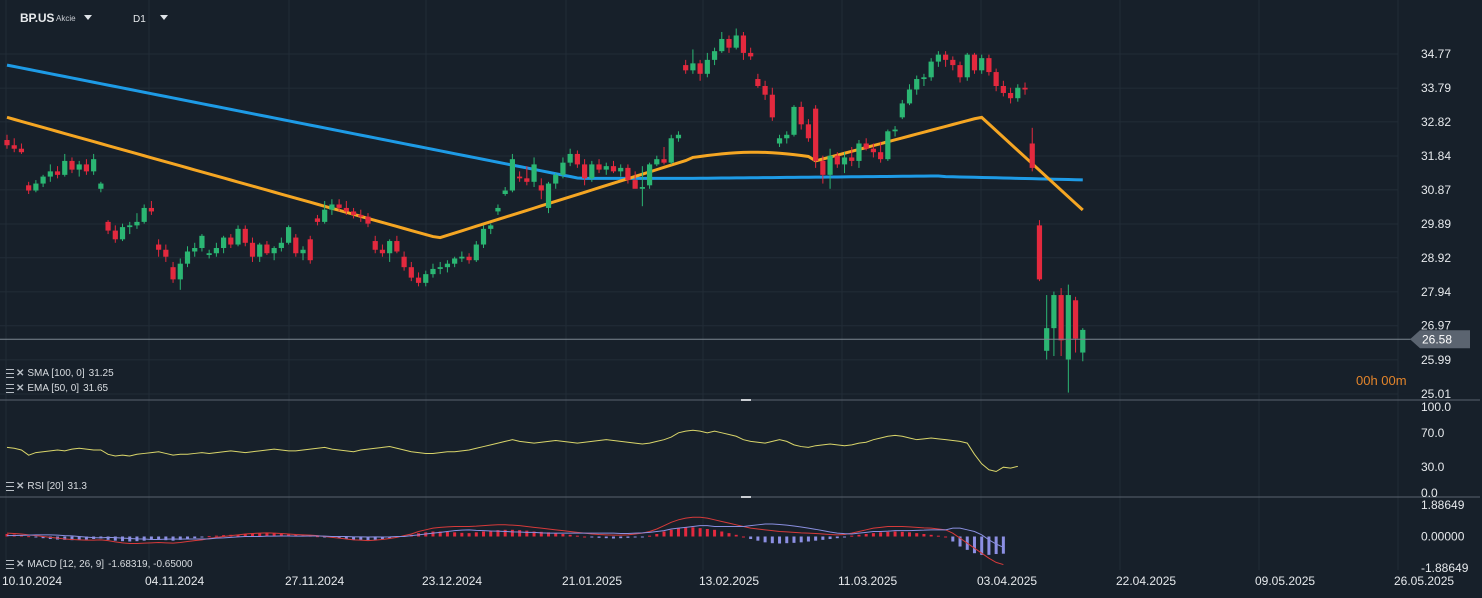 This screenshot has width=1482, height=598. What do you see at coordinates (1146, 581) in the screenshot?
I see `time-tick-label: 22.04.2025` at bounding box center [1146, 581].